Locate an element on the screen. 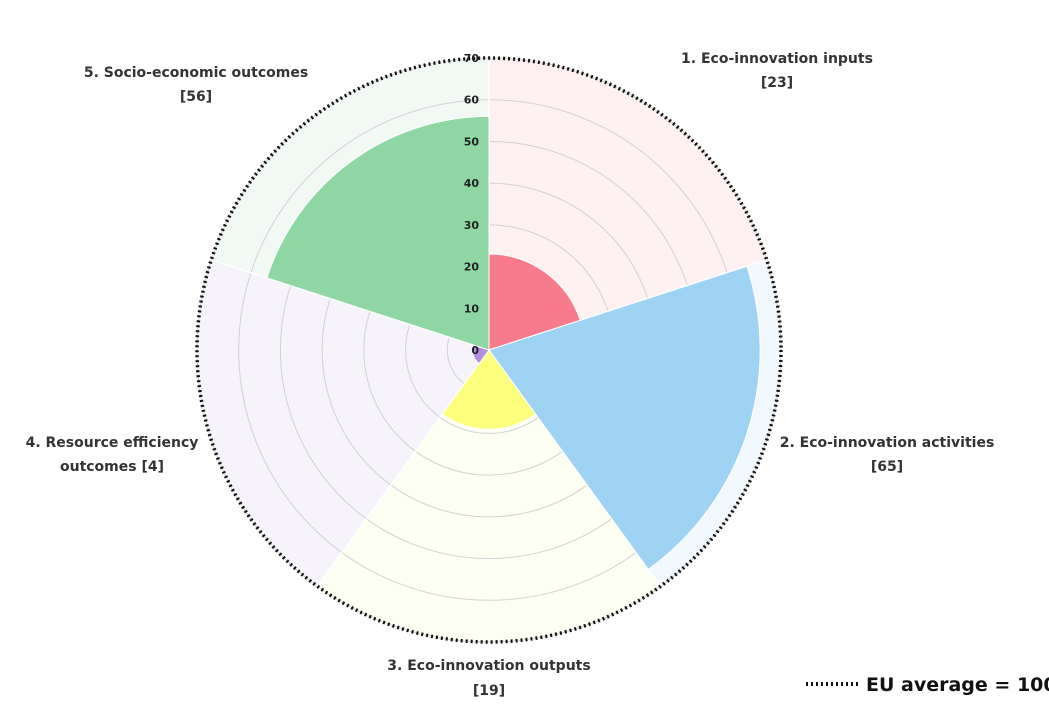  segment-value-label-3: [19] is located at coordinates (489, 691).